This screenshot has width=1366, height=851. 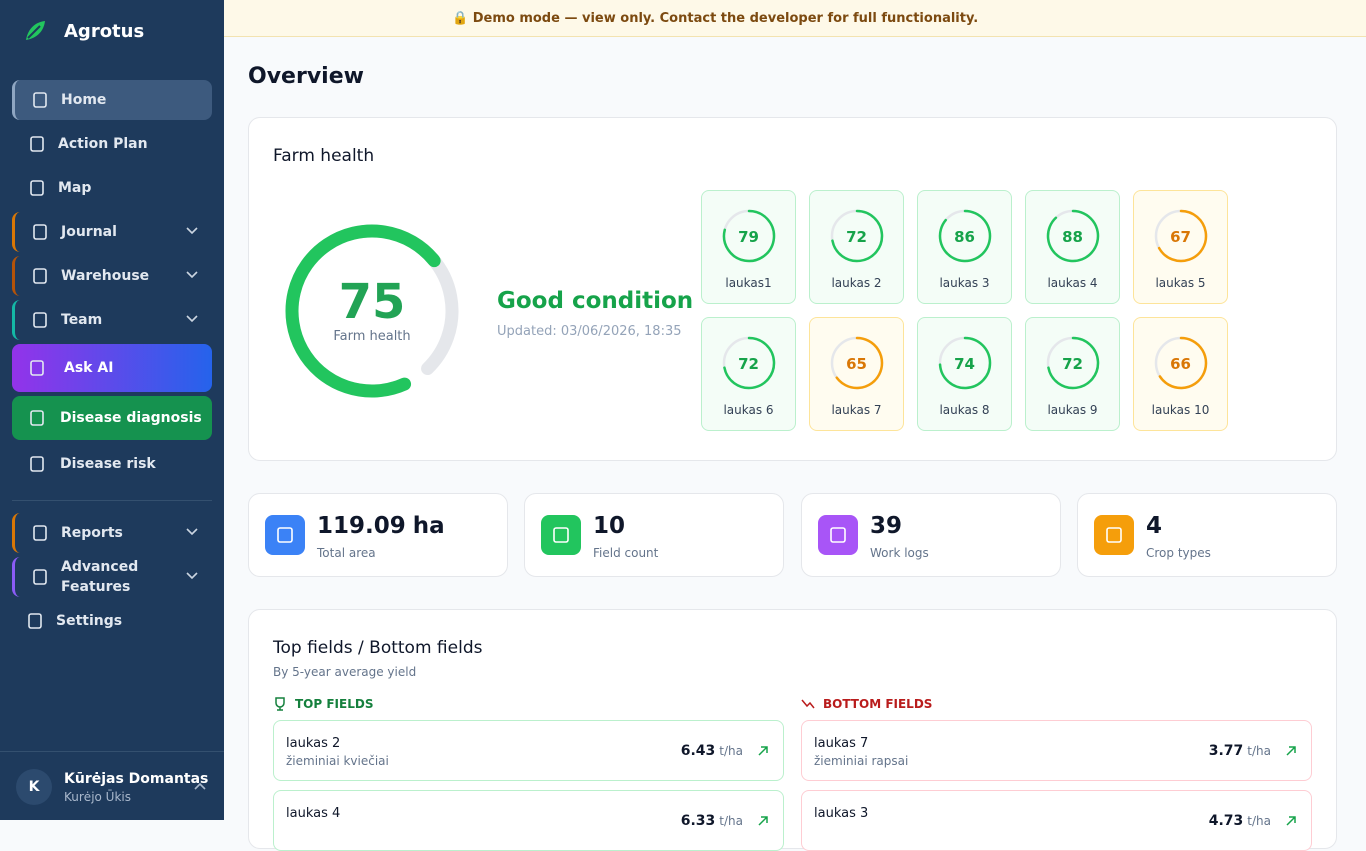 I want to click on row-crop: žieminiai rapsai, so click(x=861, y=761).